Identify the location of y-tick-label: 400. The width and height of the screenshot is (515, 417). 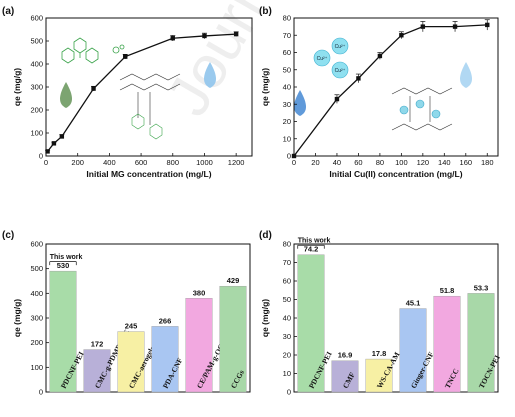
(36, 293).